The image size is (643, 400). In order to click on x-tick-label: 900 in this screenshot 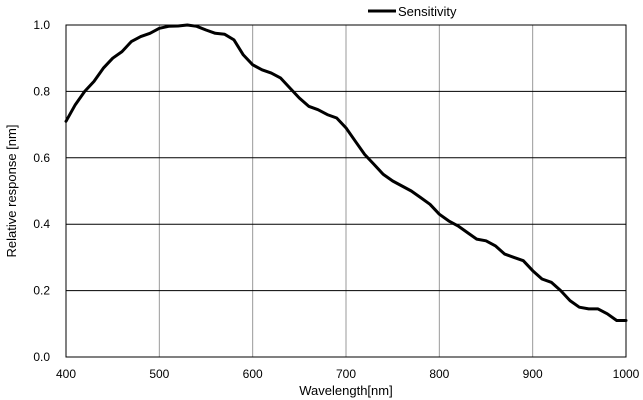, I will do `click(533, 374)`.